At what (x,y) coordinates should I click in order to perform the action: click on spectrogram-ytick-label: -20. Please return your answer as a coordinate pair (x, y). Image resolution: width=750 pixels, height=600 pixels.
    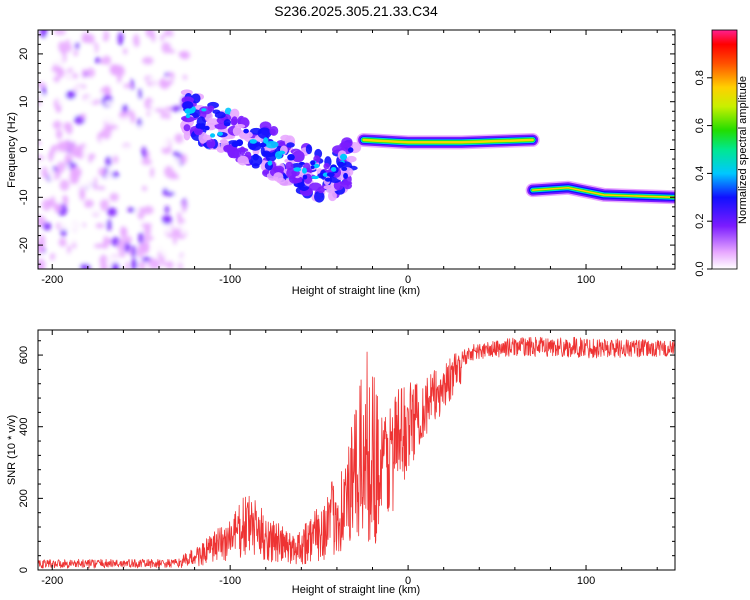
    Looking at the image, I should click on (24, 245).